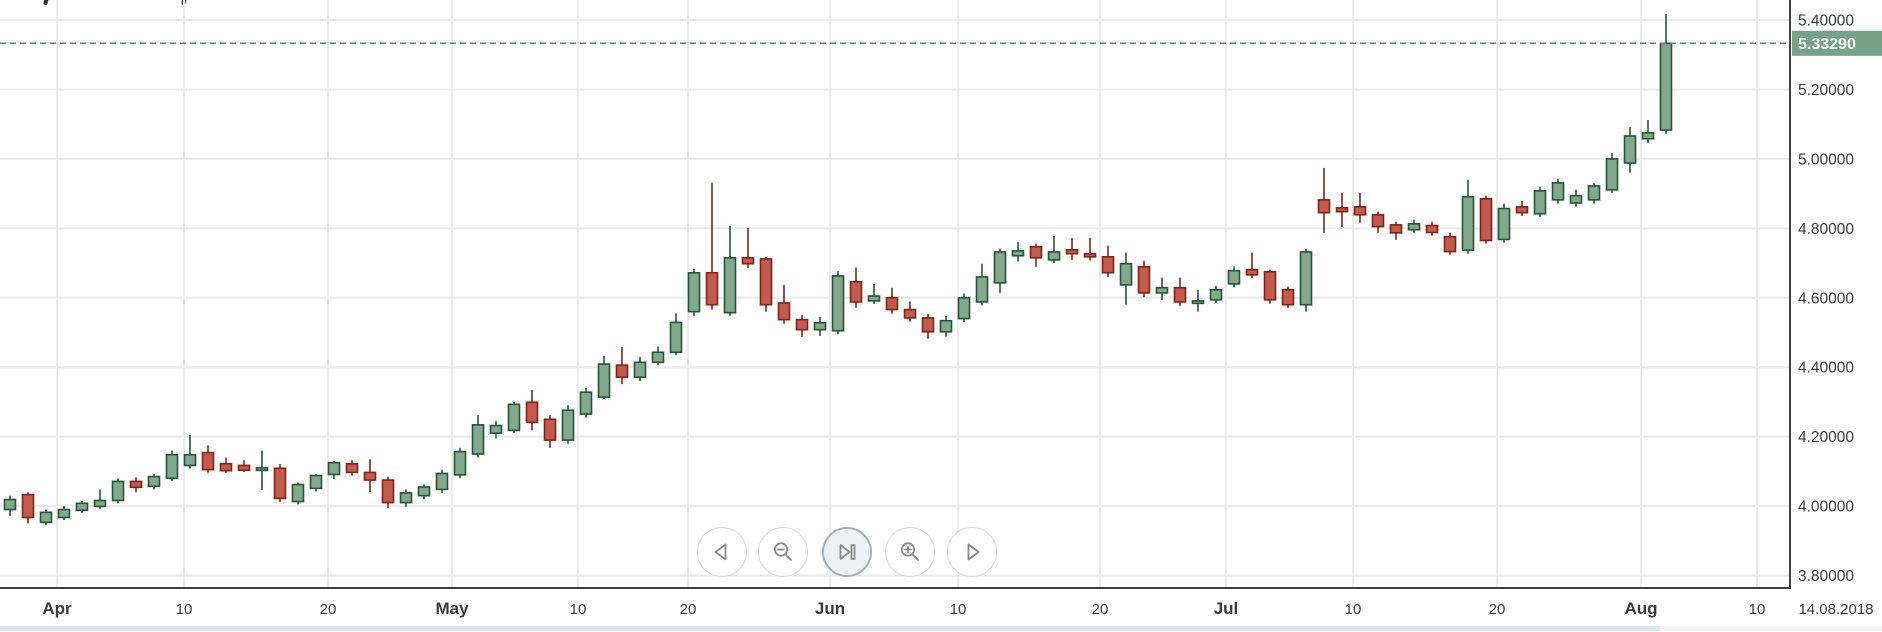  What do you see at coordinates (1826, 90) in the screenshot?
I see `price-tick-label: 5.20000` at bounding box center [1826, 90].